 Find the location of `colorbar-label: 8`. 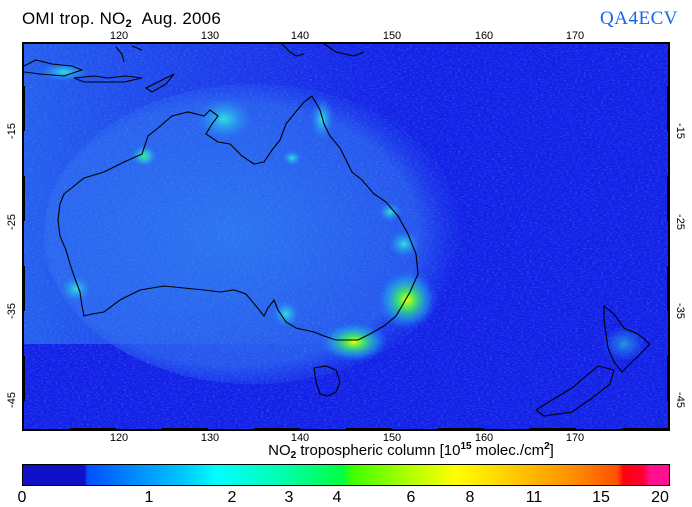

colorbar-label: 8 is located at coordinates (470, 497).